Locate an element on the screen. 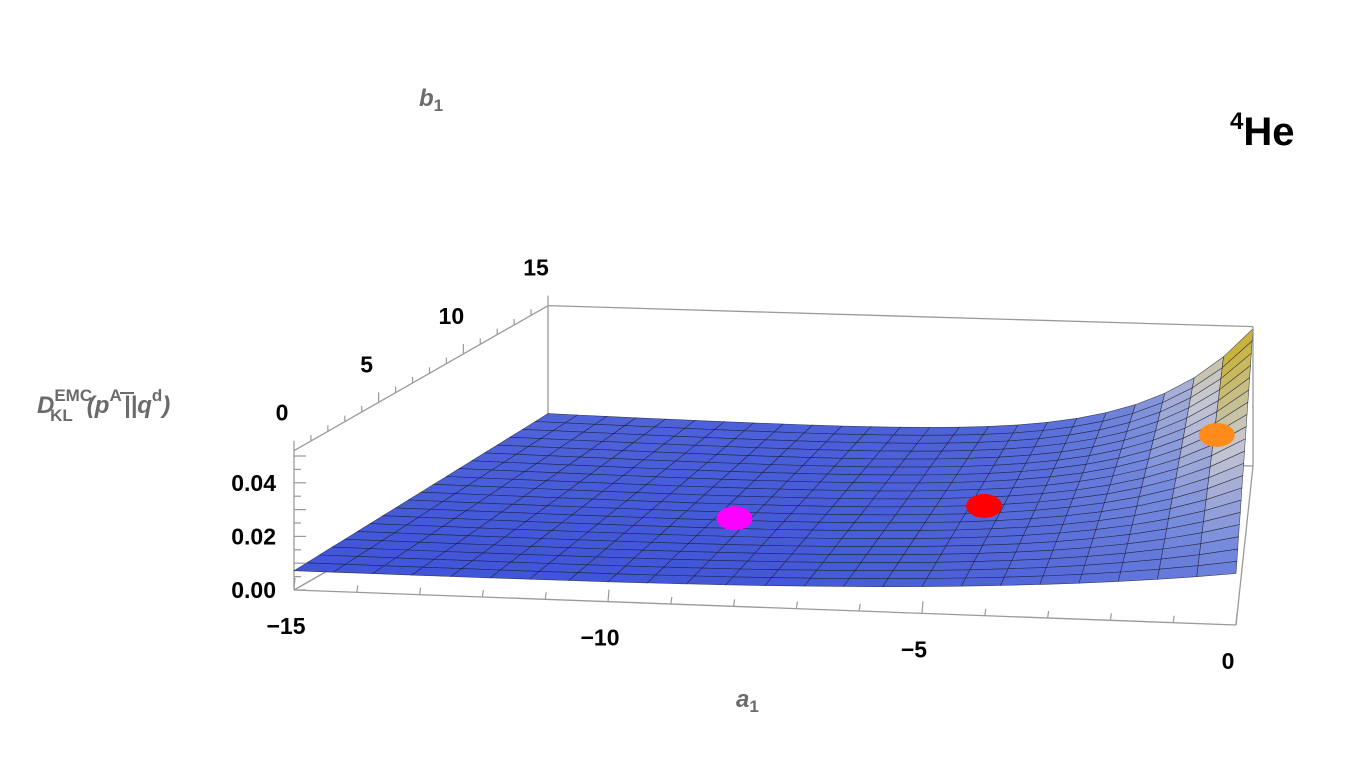 Image resolution: width=1366 pixels, height=758 pixels. x-tick-label: 0 is located at coordinates (1228, 661).